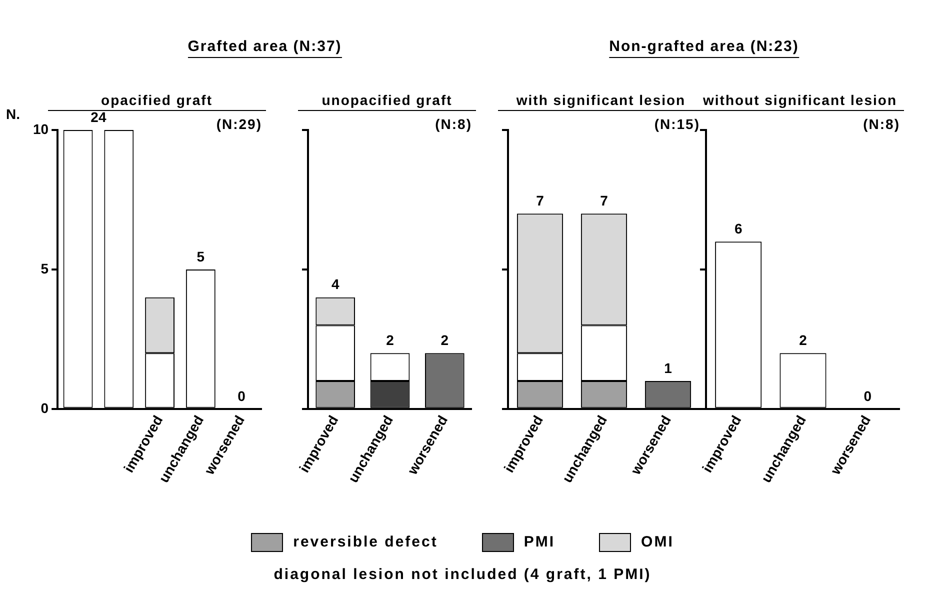 The width and height of the screenshot is (925, 592). What do you see at coordinates (387, 101) in the screenshot?
I see `chart-title: unopacified graft` at bounding box center [387, 101].